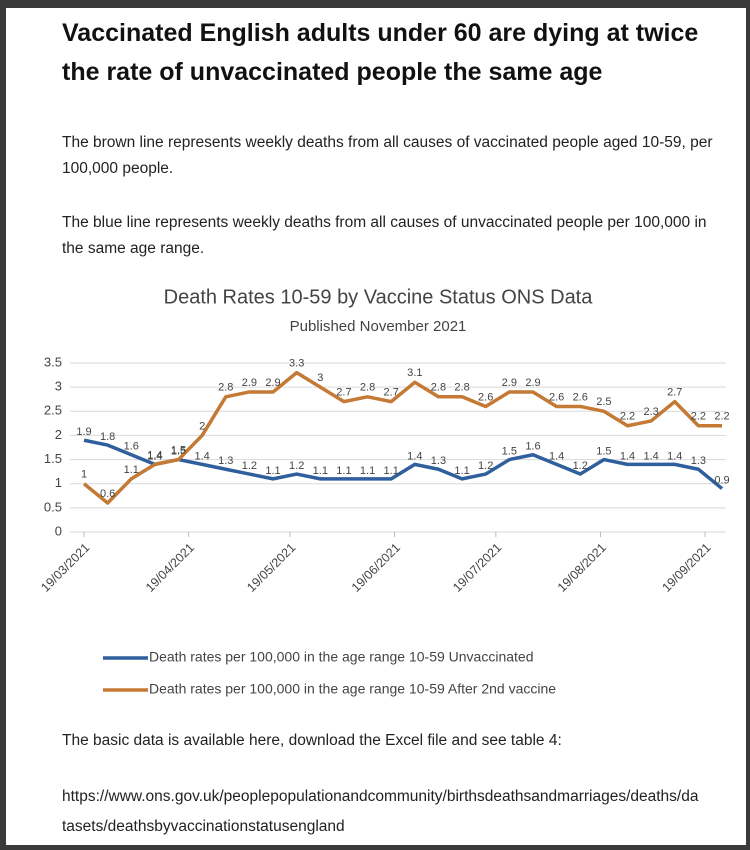  What do you see at coordinates (83, 432) in the screenshot?
I see `data-label: 1.9` at bounding box center [83, 432].